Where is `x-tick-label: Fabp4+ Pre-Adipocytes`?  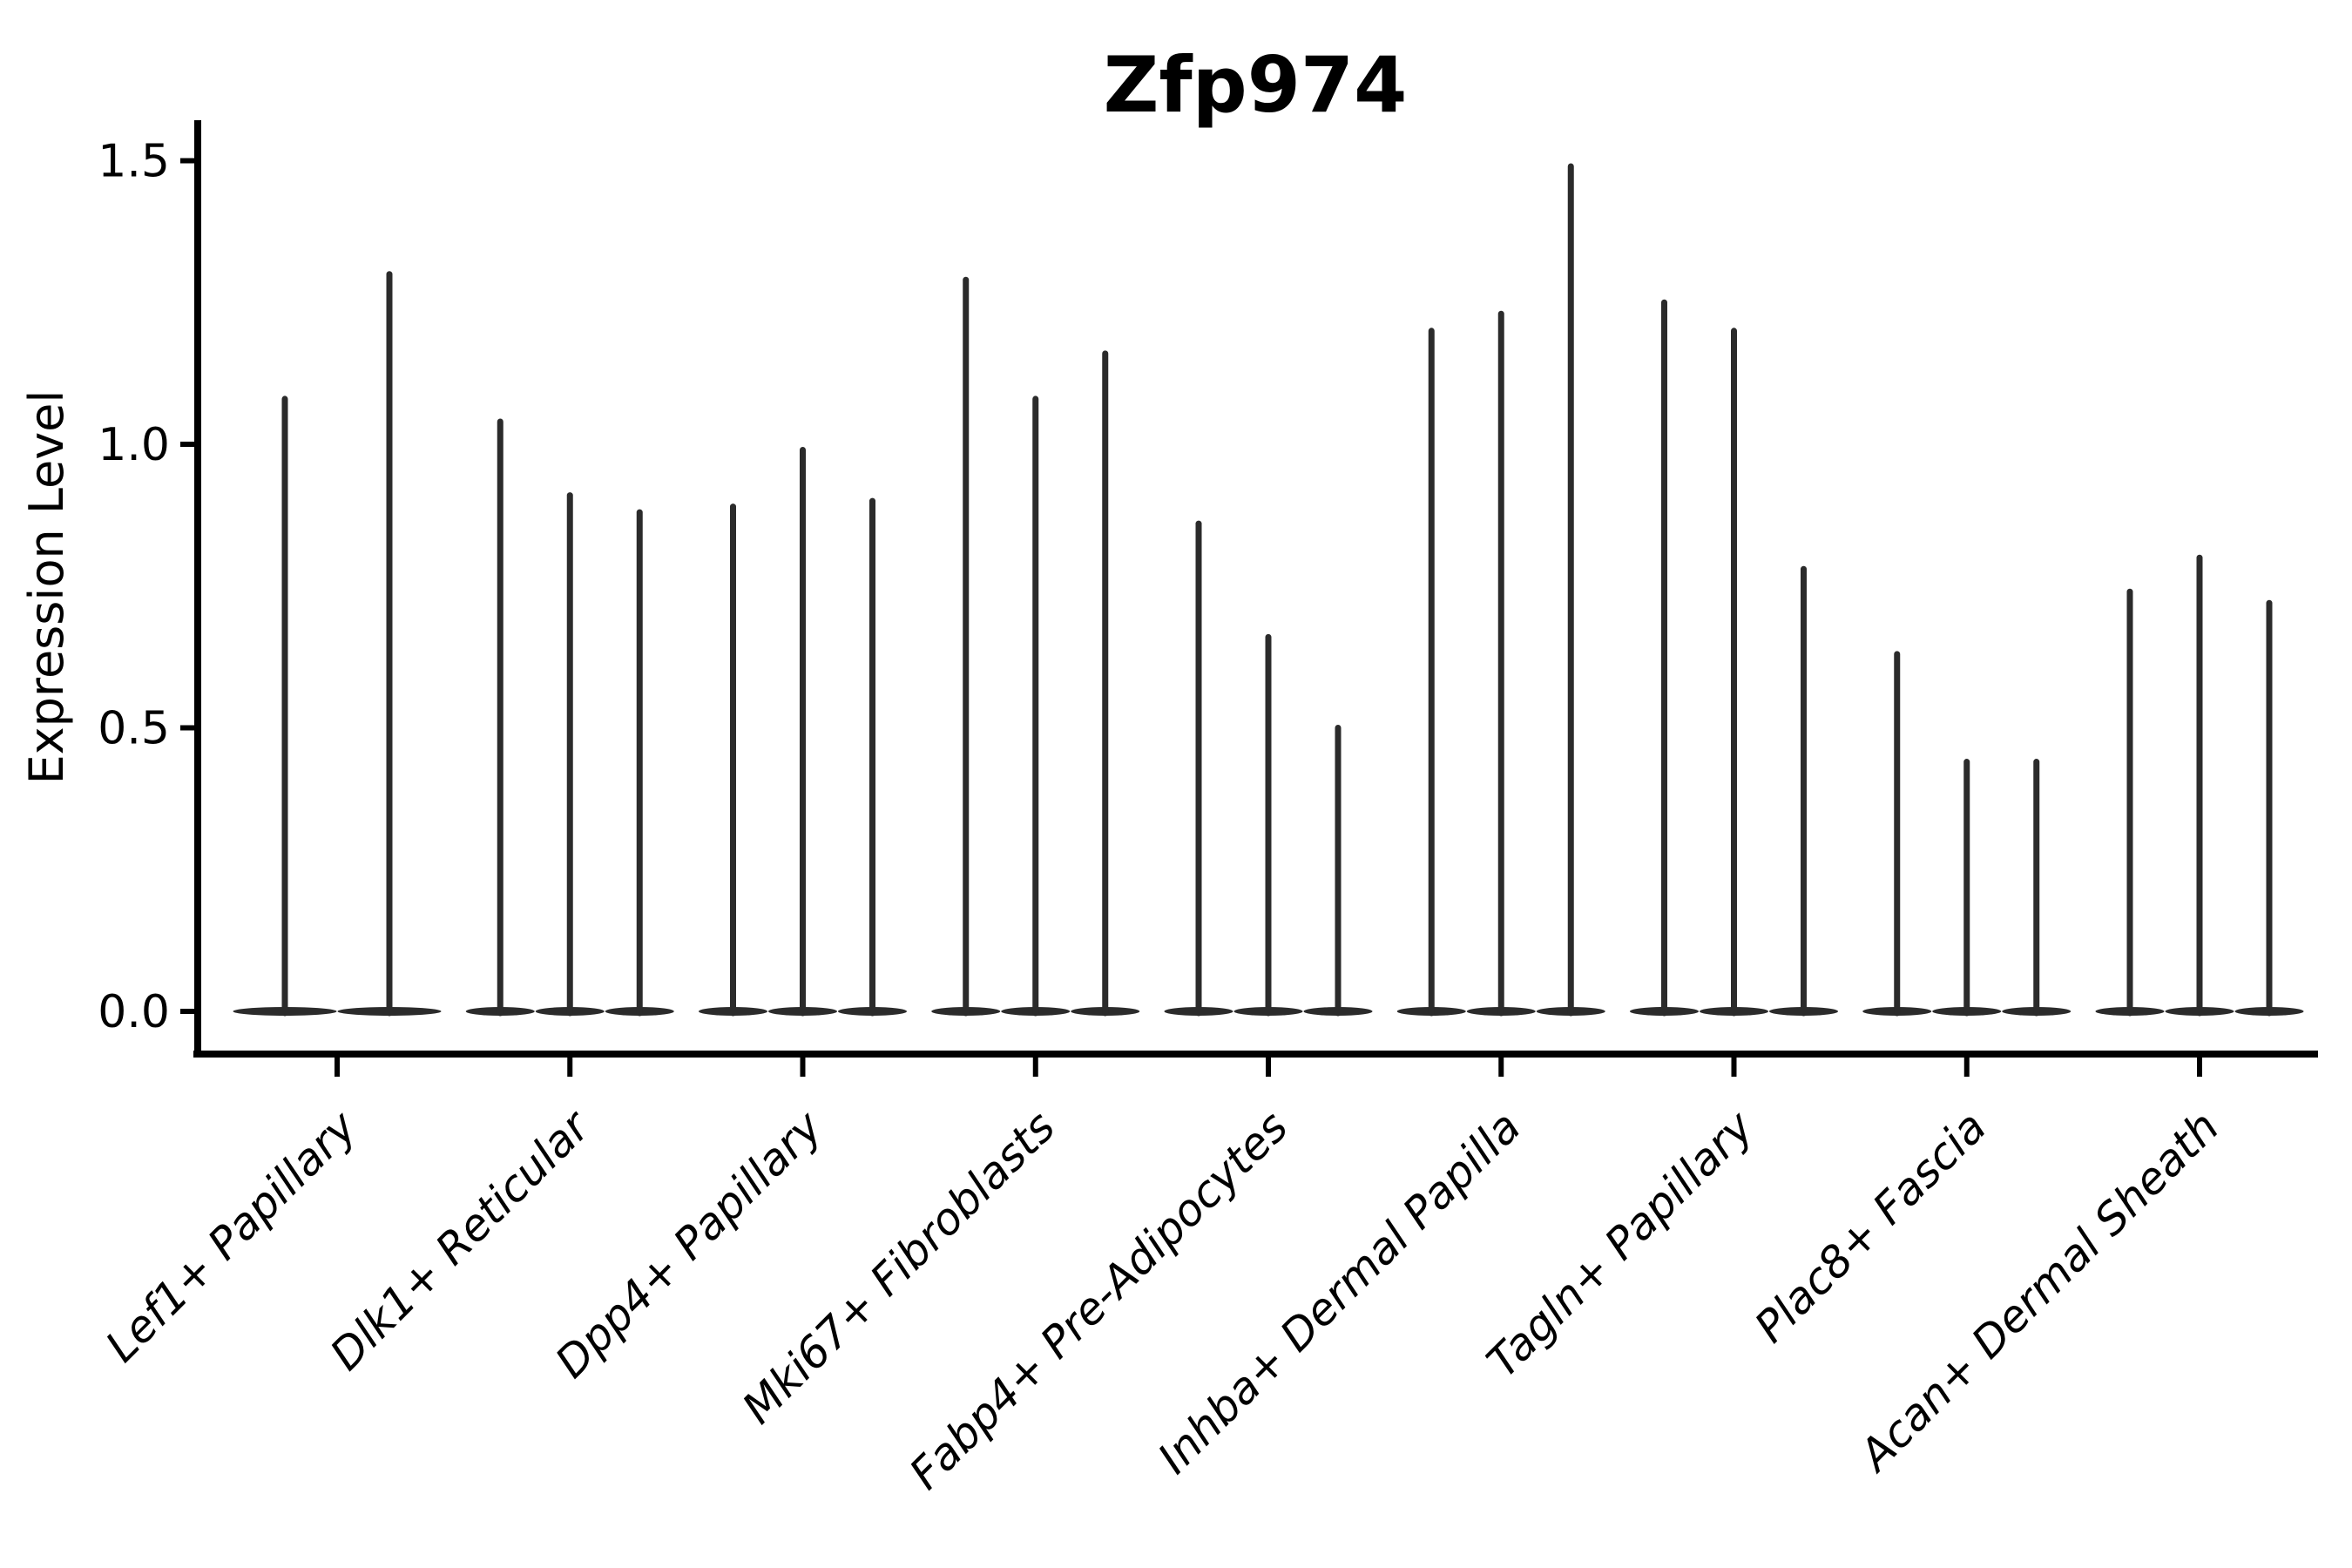
x-tick-label: Fabp4+ Pre-Adipocytes is located at coordinates (1099, 1300).